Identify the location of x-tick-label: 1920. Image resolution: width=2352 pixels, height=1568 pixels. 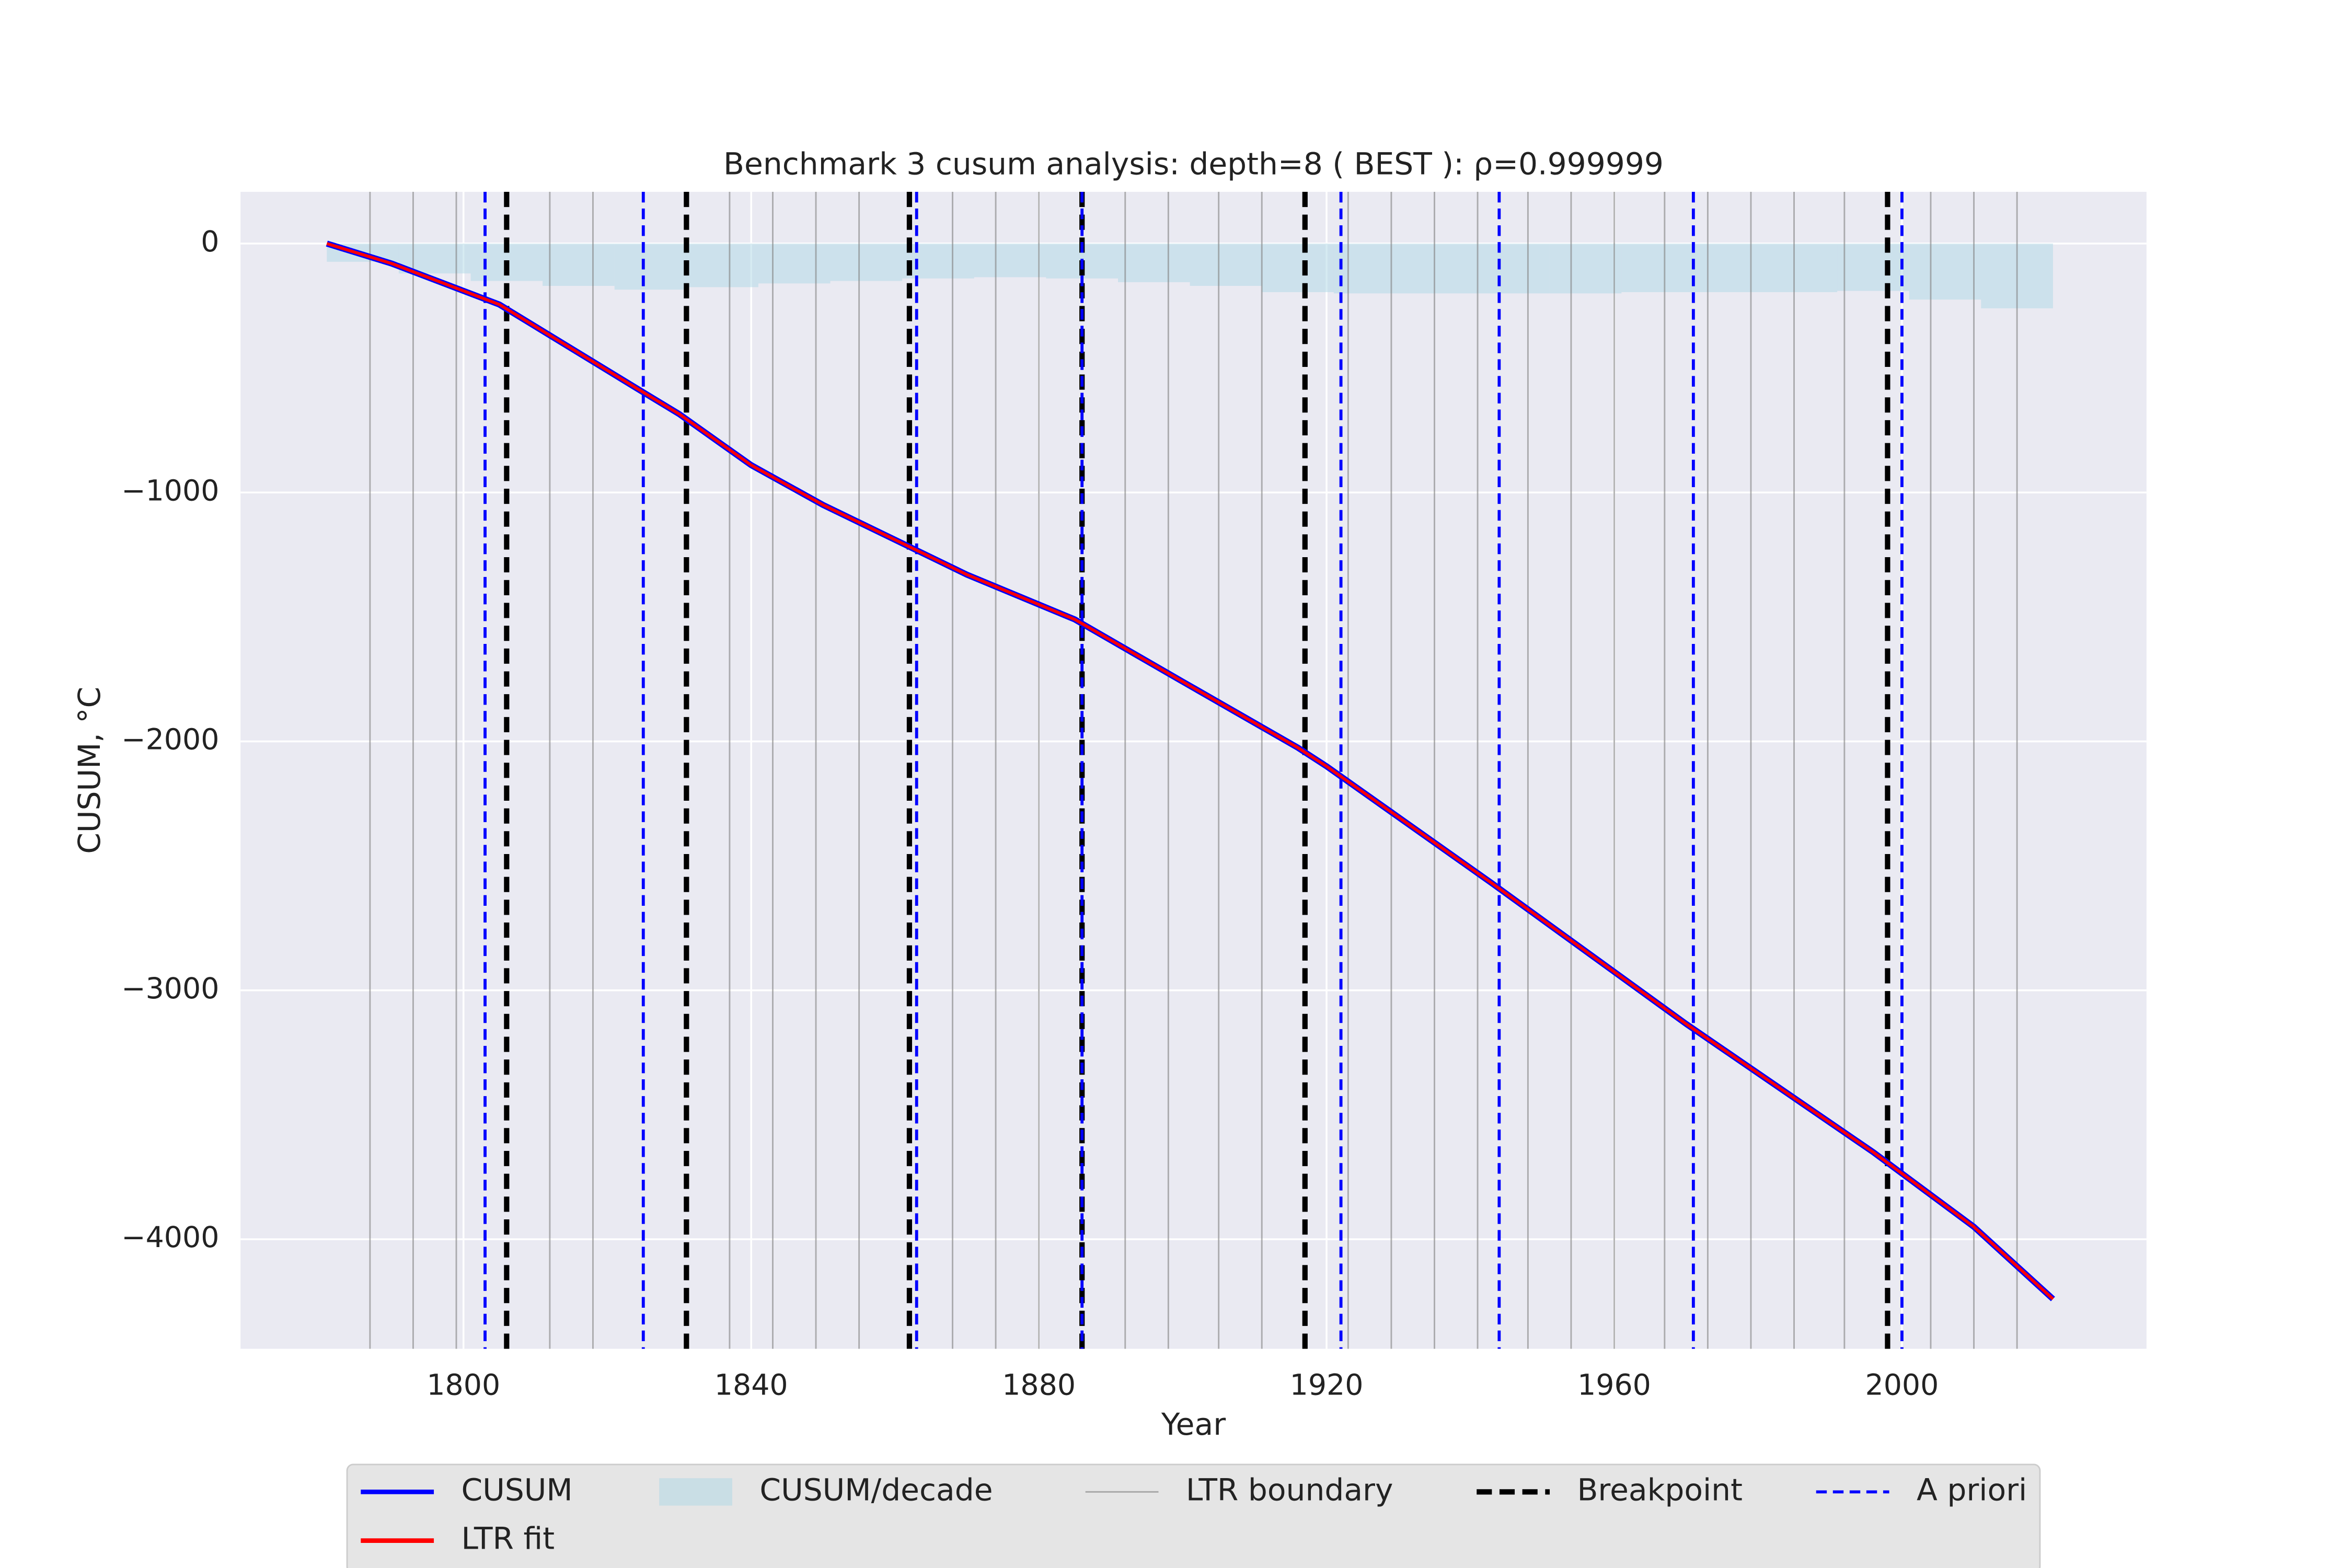
(1327, 1385).